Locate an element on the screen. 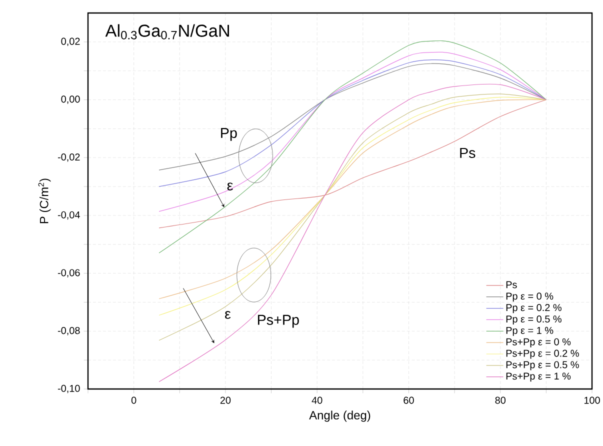  annotation: Ps is located at coordinates (468, 153).